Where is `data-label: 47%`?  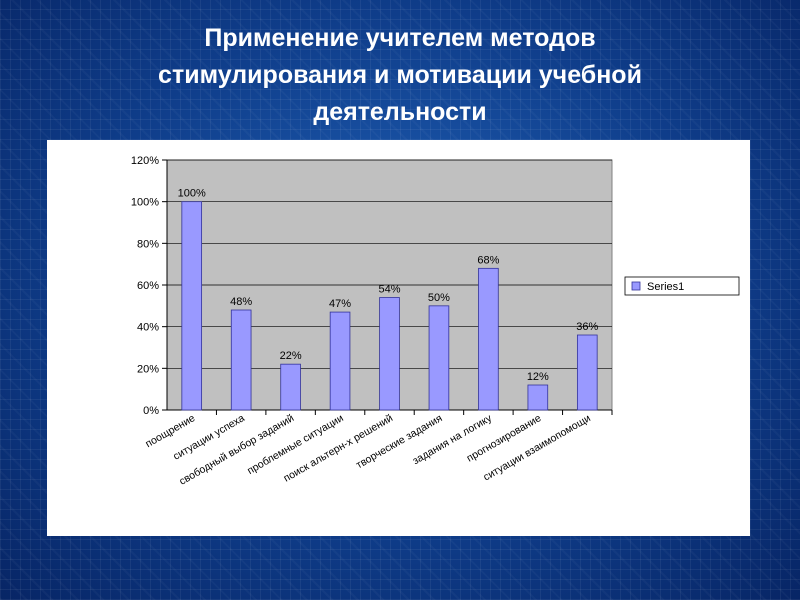
data-label: 47% is located at coordinates (340, 304).